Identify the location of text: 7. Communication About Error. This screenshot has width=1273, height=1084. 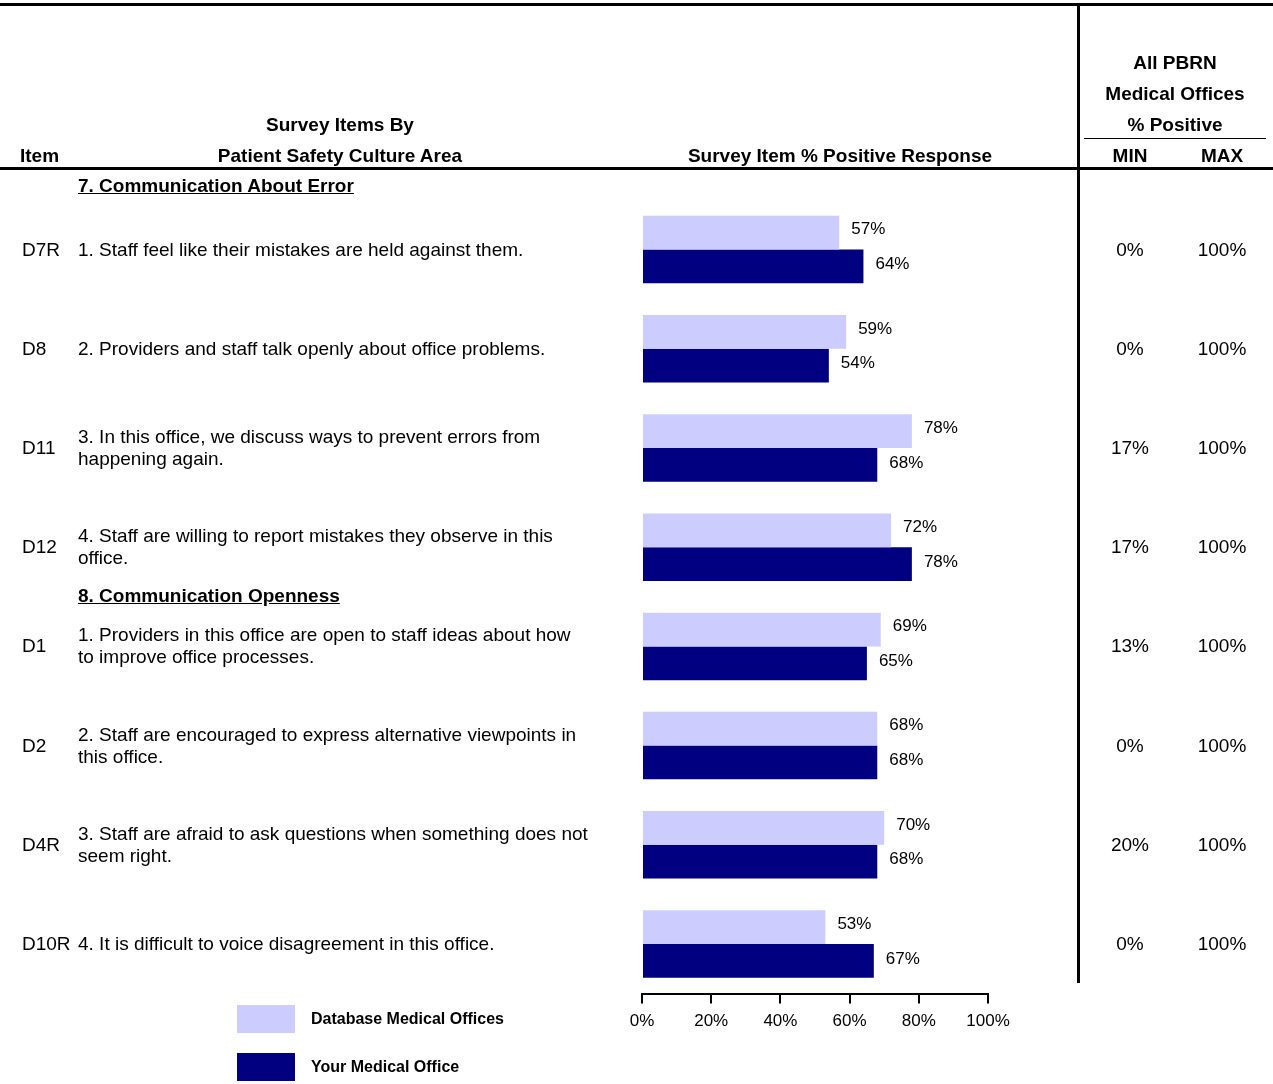
(216, 186).